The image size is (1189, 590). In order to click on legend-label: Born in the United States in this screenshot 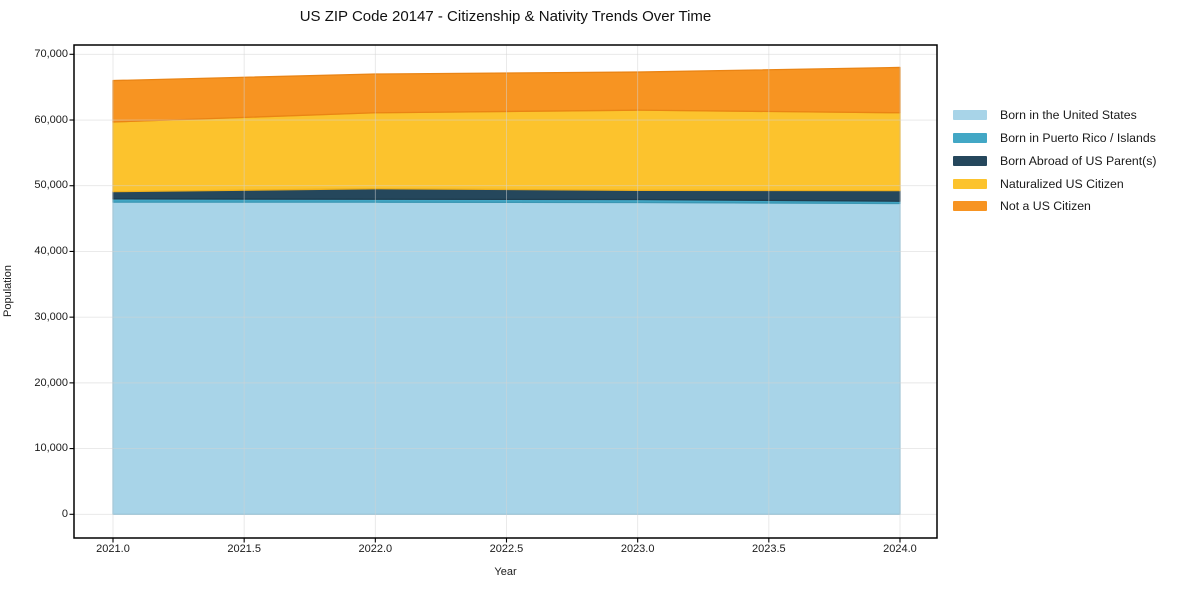, I will do `click(1068, 115)`.